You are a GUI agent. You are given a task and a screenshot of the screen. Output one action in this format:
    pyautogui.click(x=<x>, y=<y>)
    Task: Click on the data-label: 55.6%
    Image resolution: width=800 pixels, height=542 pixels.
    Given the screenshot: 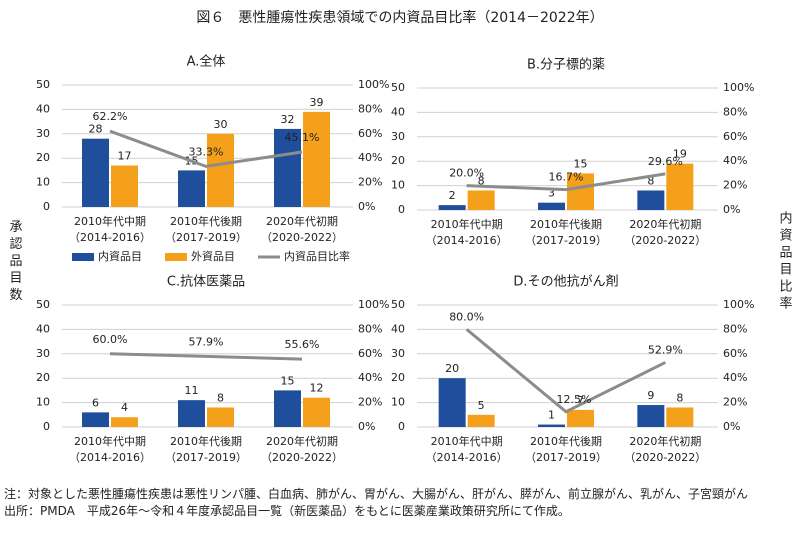 What is the action you would take?
    pyautogui.click(x=302, y=344)
    